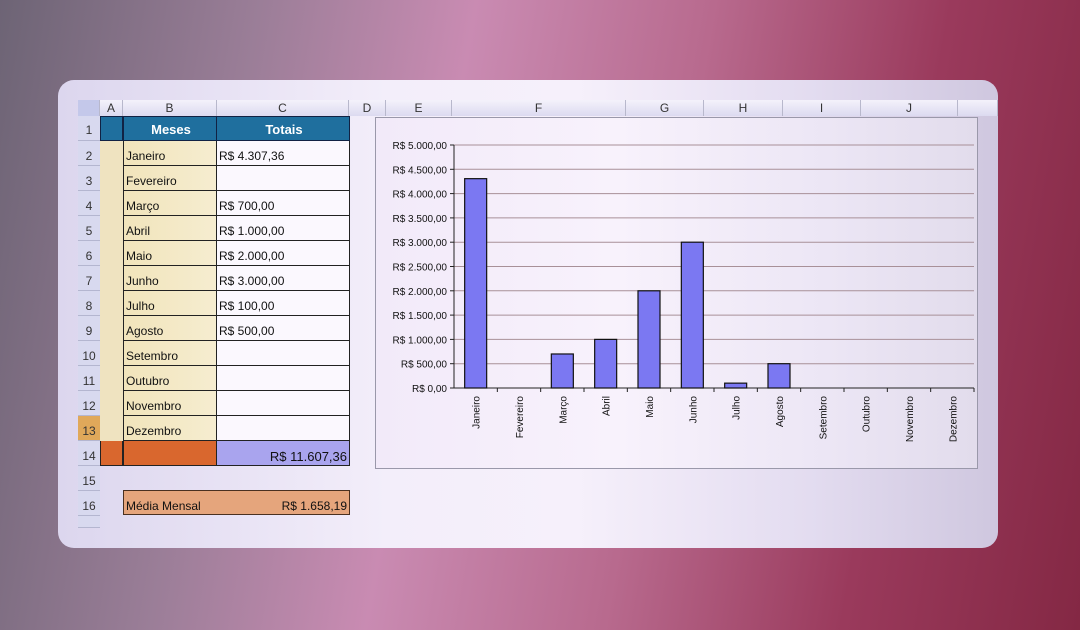 This screenshot has height=630, width=1080. What do you see at coordinates (89, 108) in the screenshot?
I see `select-all-button` at bounding box center [89, 108].